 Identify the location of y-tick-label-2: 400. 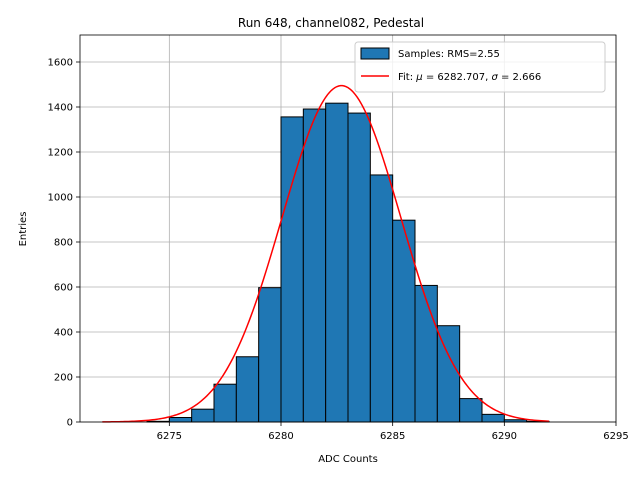
(63, 333).